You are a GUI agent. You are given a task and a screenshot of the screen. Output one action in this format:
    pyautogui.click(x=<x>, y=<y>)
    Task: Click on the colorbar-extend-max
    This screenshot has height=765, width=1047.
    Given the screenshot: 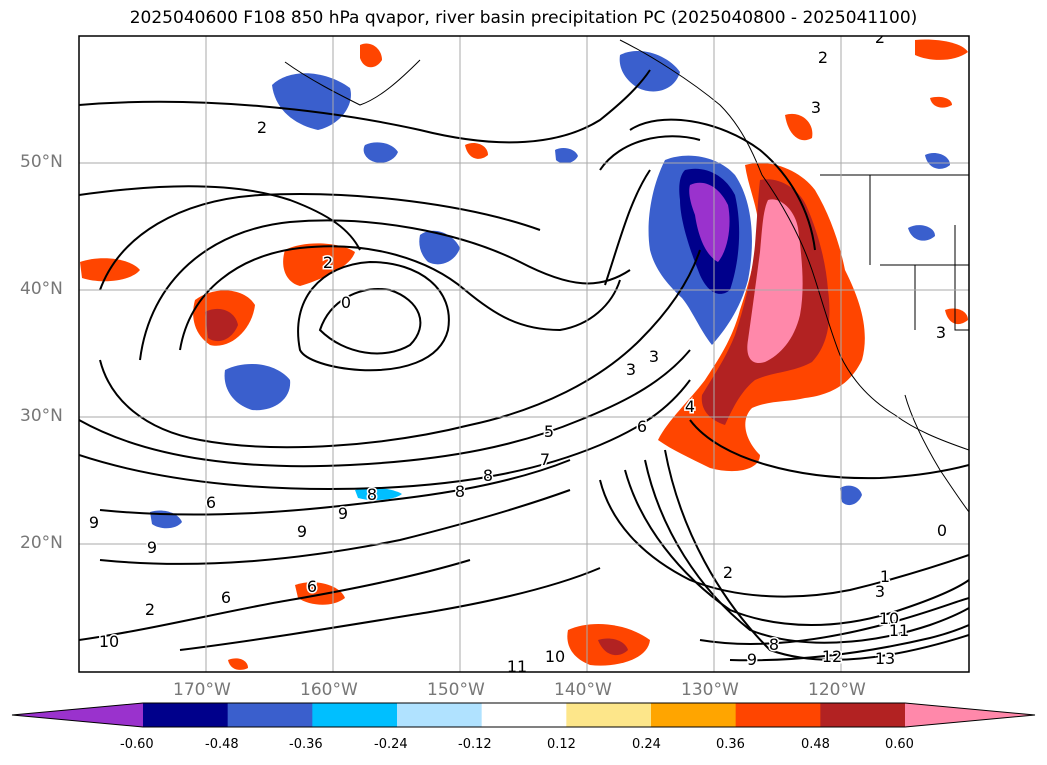 What is the action you would take?
    pyautogui.click(x=970, y=715)
    